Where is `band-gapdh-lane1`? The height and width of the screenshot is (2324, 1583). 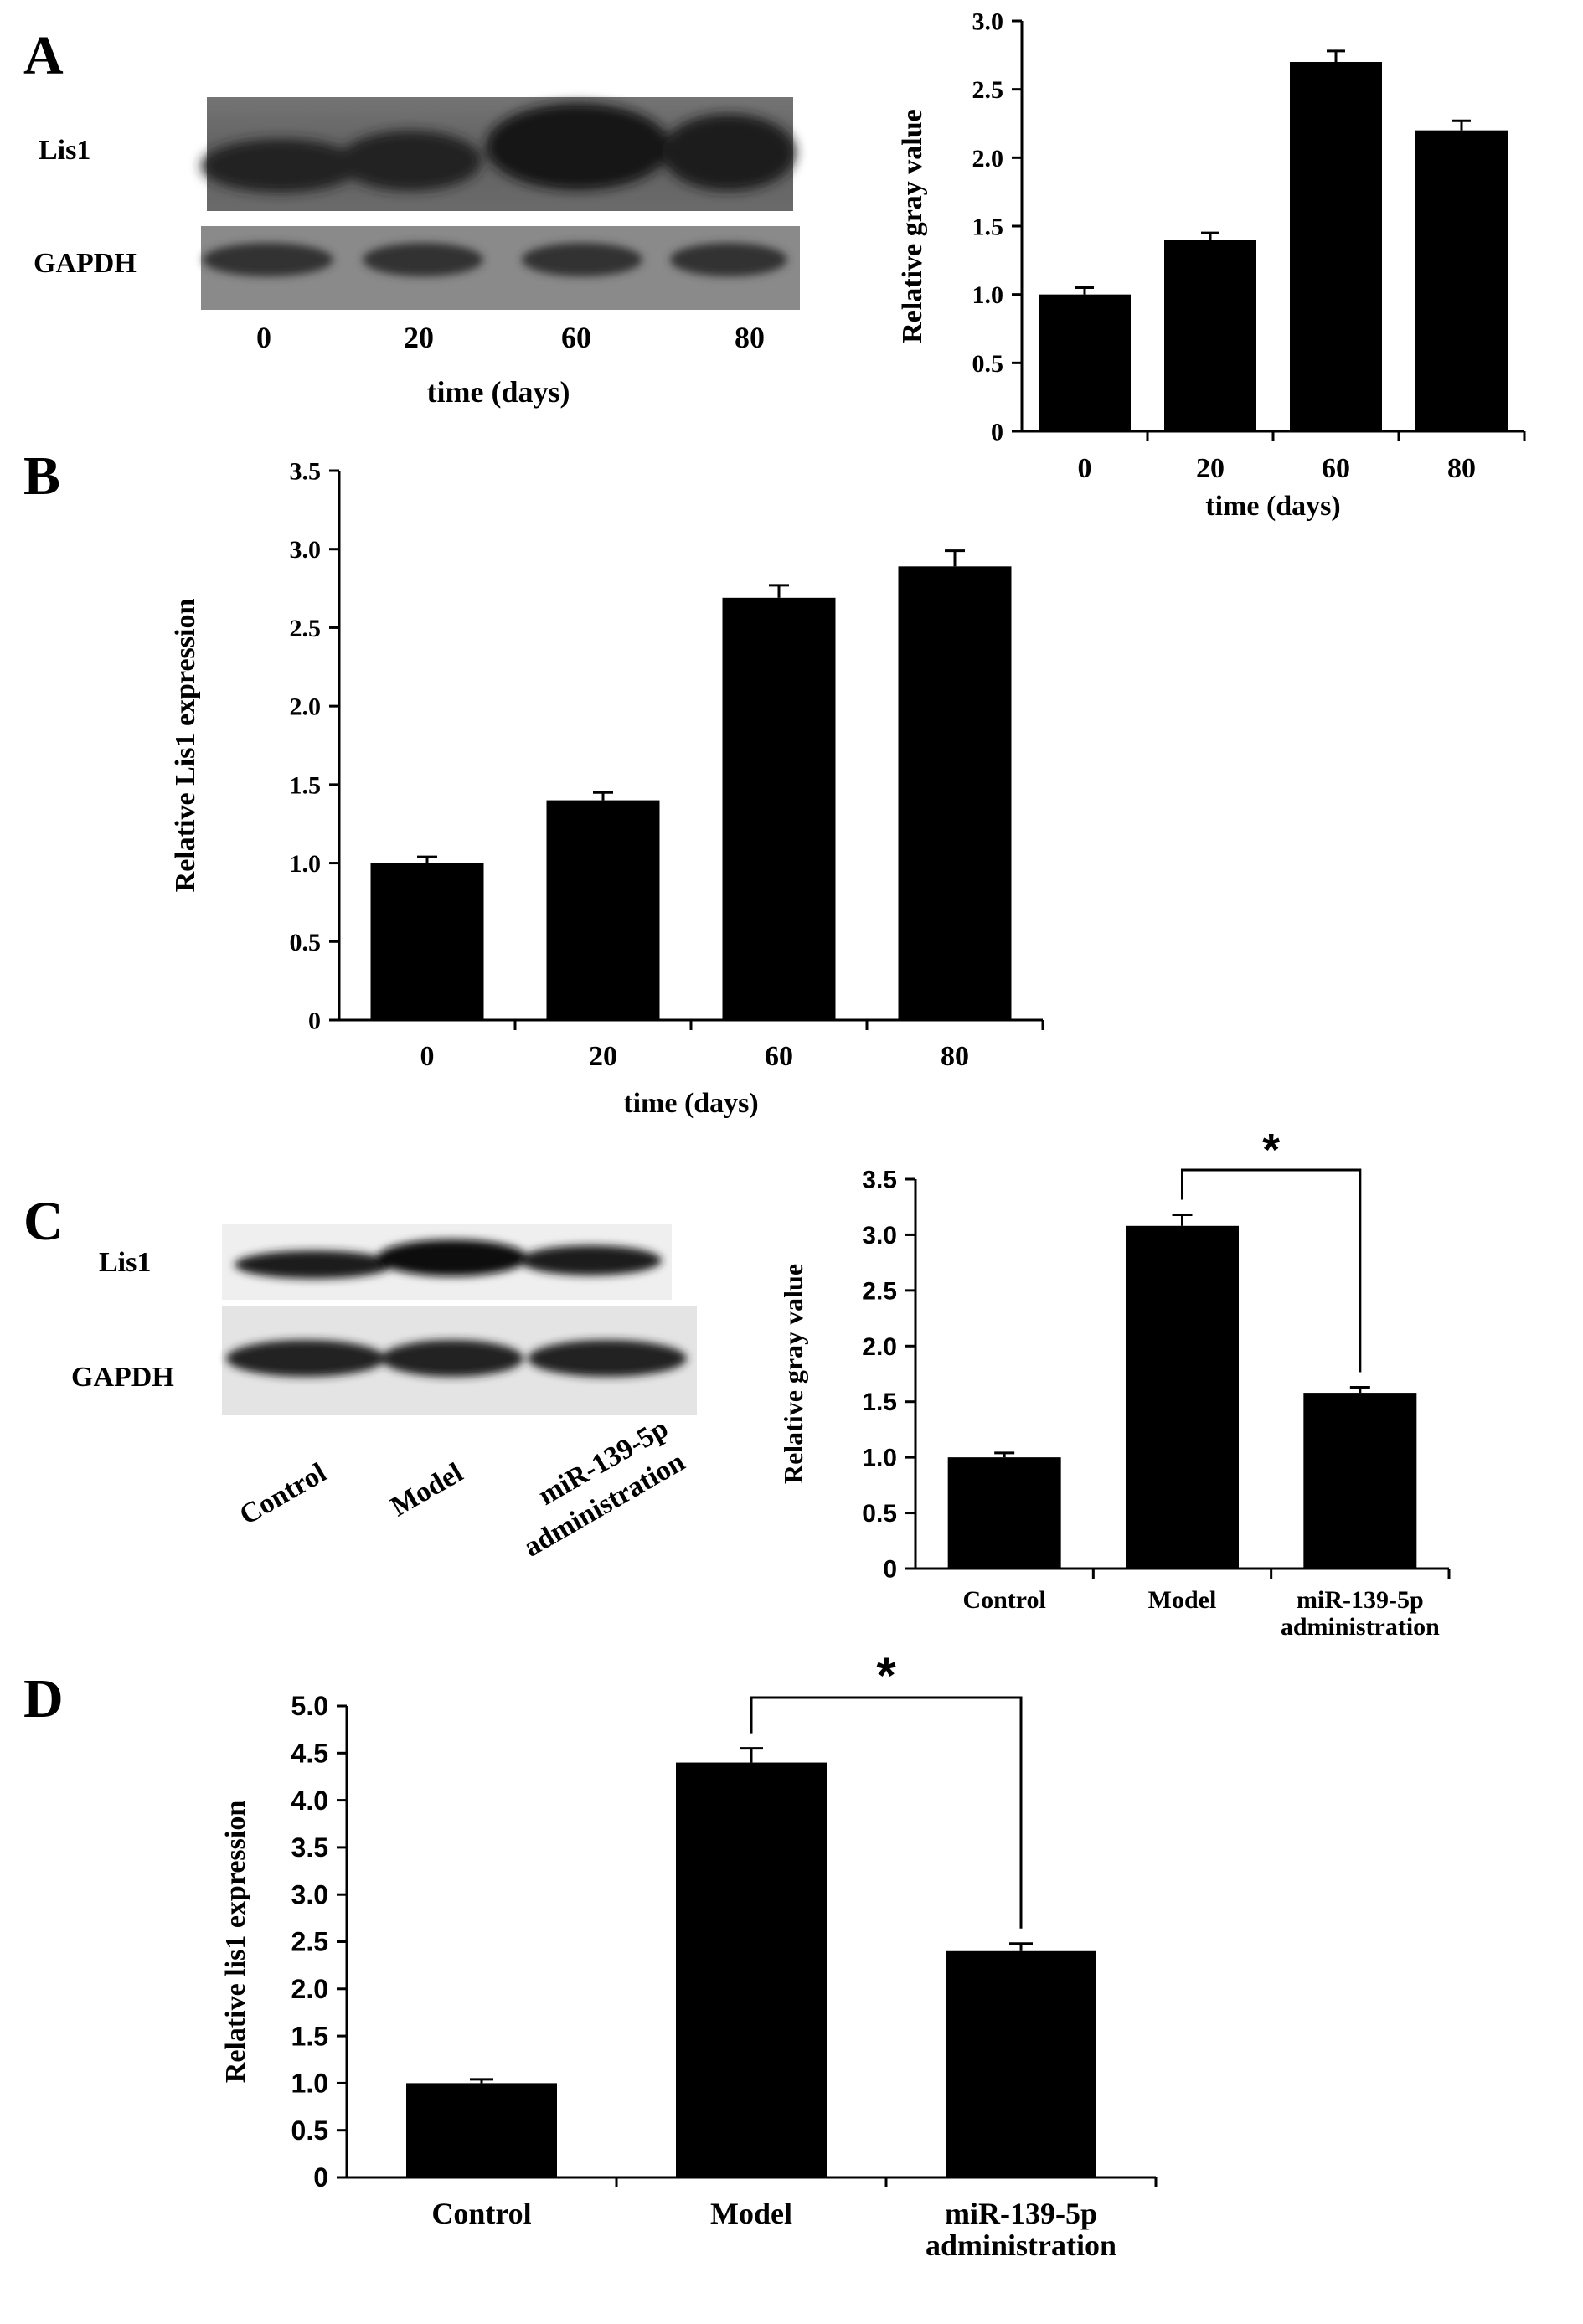
band-gapdh-lane1 is located at coordinates (268, 259).